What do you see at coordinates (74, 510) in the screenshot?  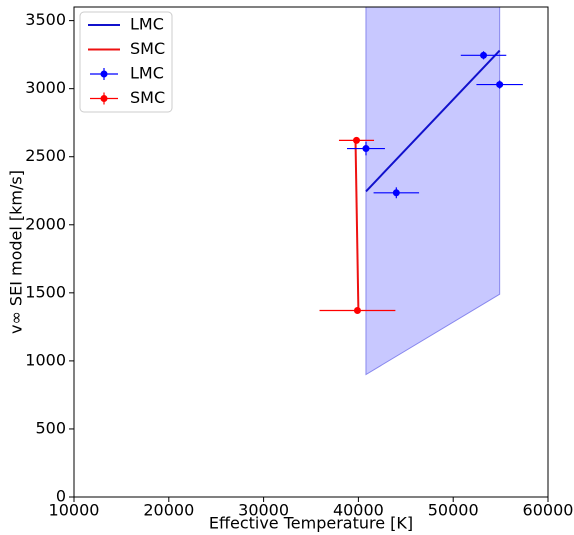 I see `x-tick-label: 10000` at bounding box center [74, 510].